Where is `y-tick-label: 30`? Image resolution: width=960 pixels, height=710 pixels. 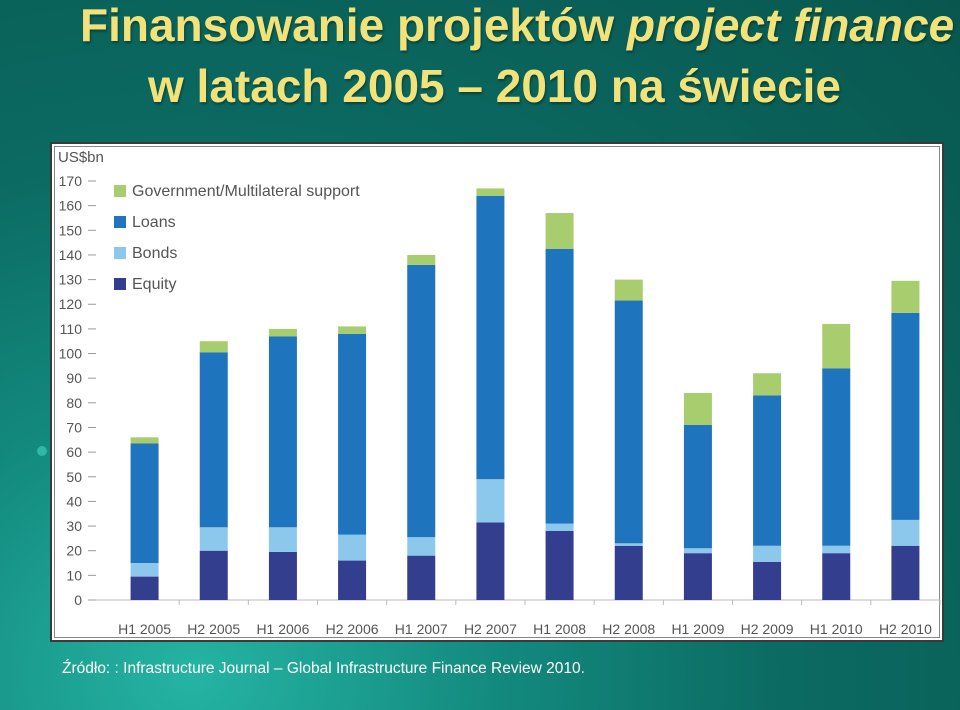 y-tick-label: 30 is located at coordinates (74, 526).